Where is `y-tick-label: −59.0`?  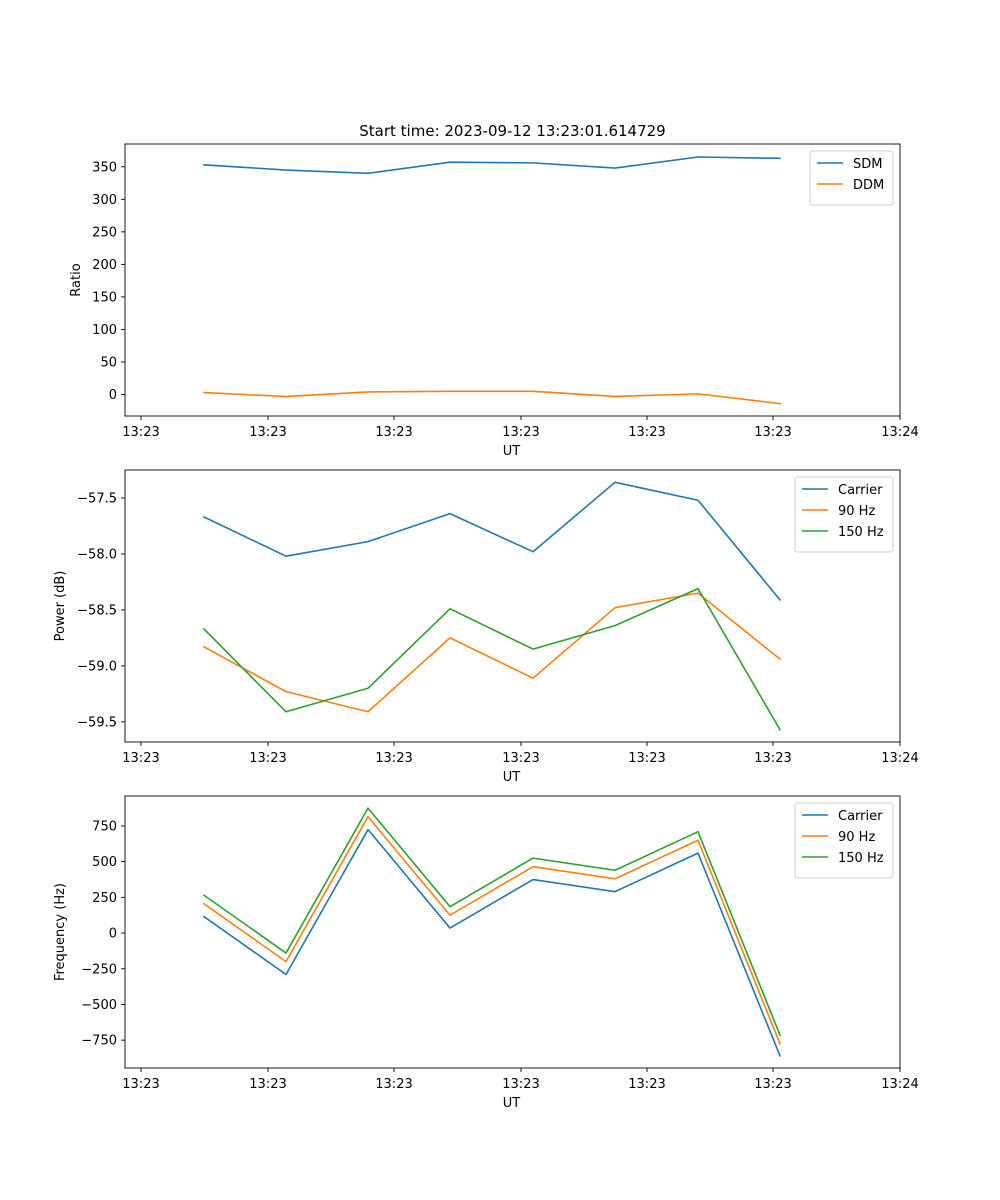 y-tick-label: −59.0 is located at coordinates (97, 666).